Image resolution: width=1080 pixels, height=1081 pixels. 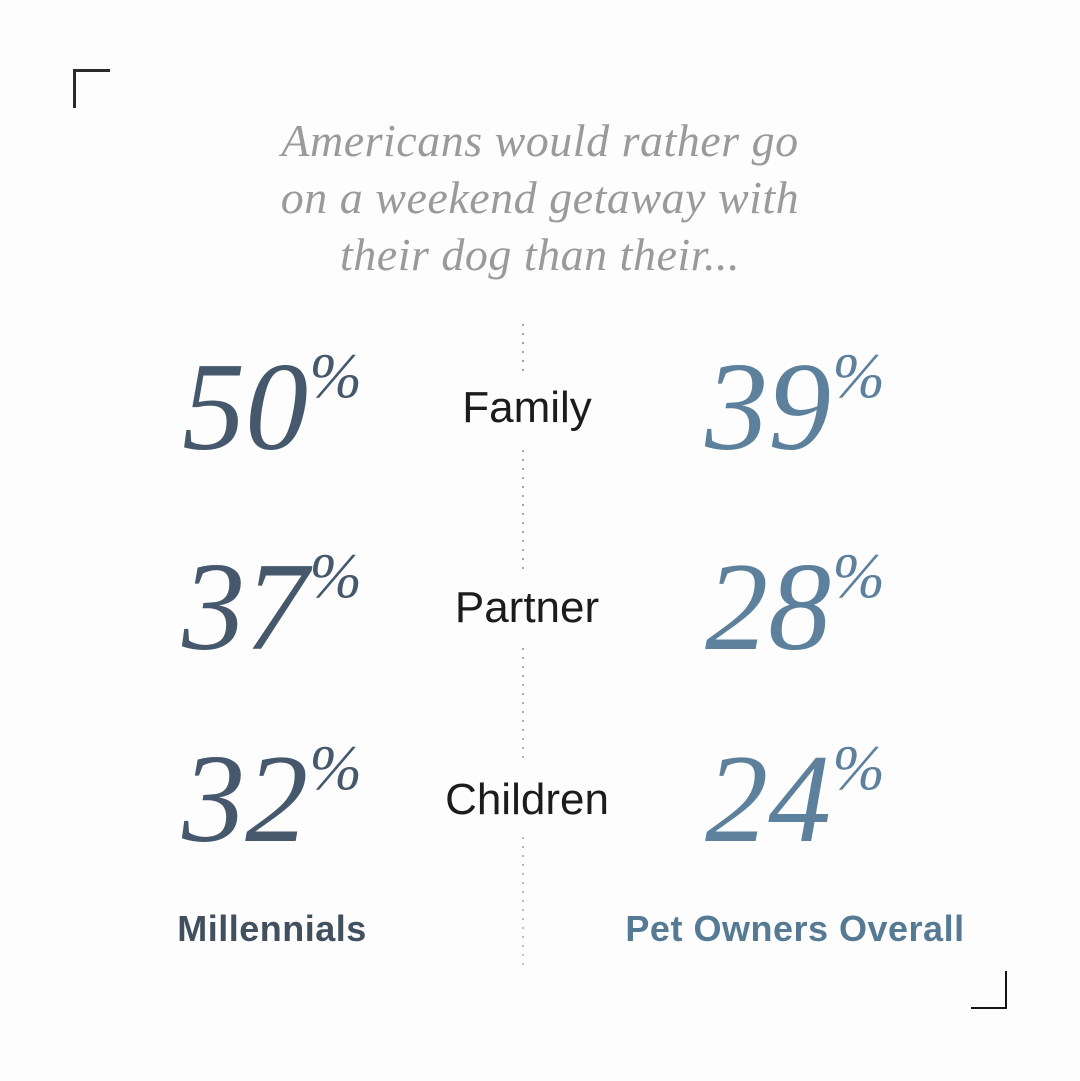 What do you see at coordinates (795, 928) in the screenshot?
I see `legend-pet-owners-overall: Pet Owners Overall` at bounding box center [795, 928].